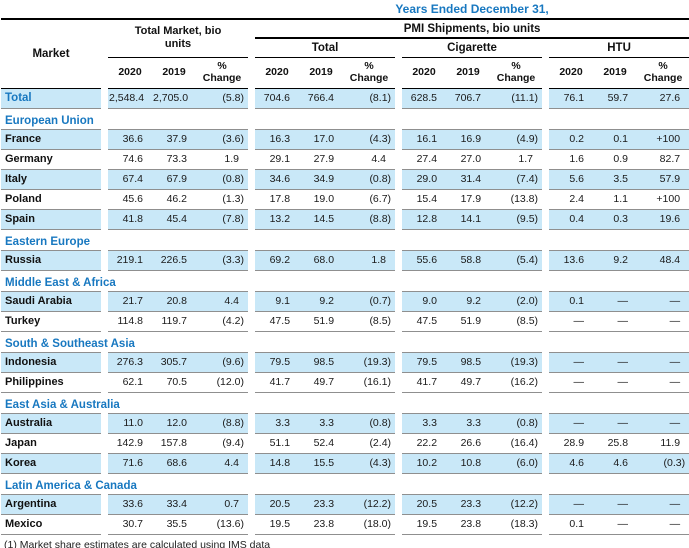 The height and width of the screenshot is (548, 689). What do you see at coordinates (468, 443) in the screenshot?
I see `value-cell: 26.6` at bounding box center [468, 443].